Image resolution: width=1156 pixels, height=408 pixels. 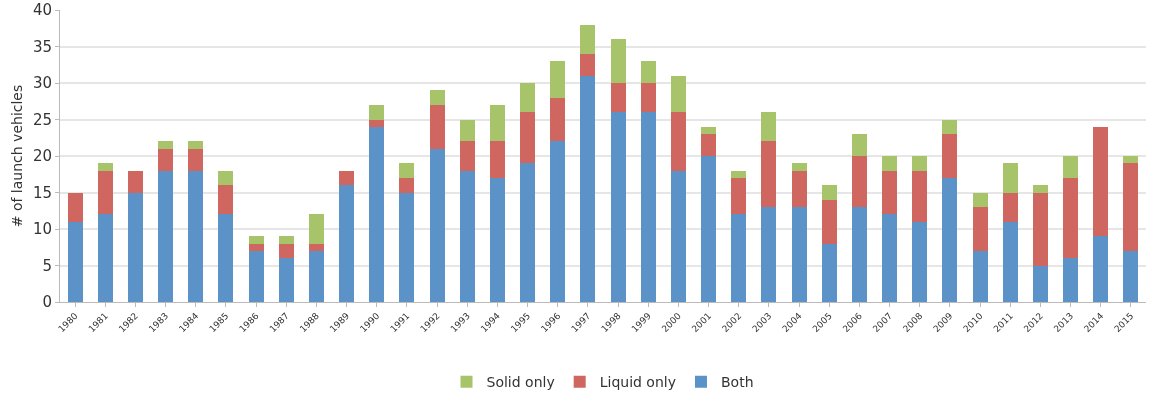 What do you see at coordinates (17, 156) in the screenshot?
I see `y-axis-title: # of launch vehicles` at bounding box center [17, 156].